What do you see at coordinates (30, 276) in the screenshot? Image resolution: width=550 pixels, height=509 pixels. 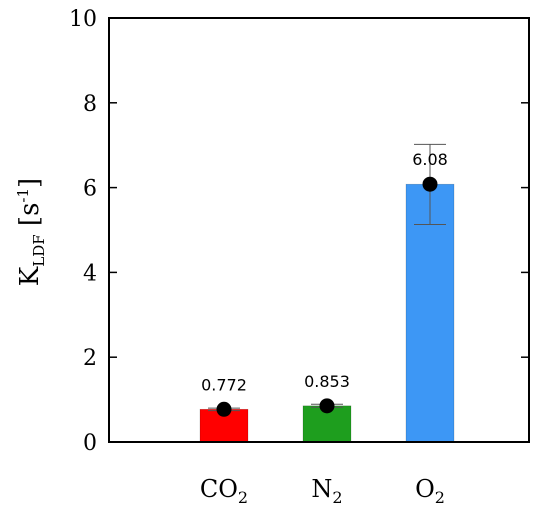 I see `y-axis-title-base: K` at bounding box center [30, 276].